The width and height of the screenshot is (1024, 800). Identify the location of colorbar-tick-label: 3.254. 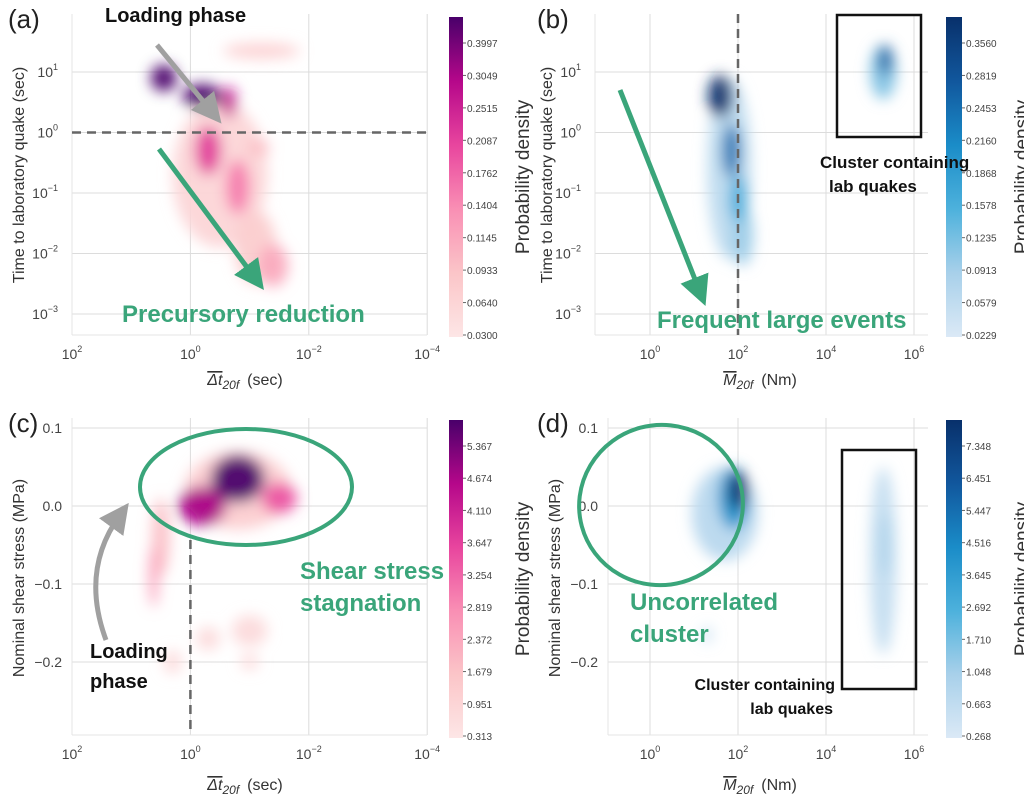
(479, 576).